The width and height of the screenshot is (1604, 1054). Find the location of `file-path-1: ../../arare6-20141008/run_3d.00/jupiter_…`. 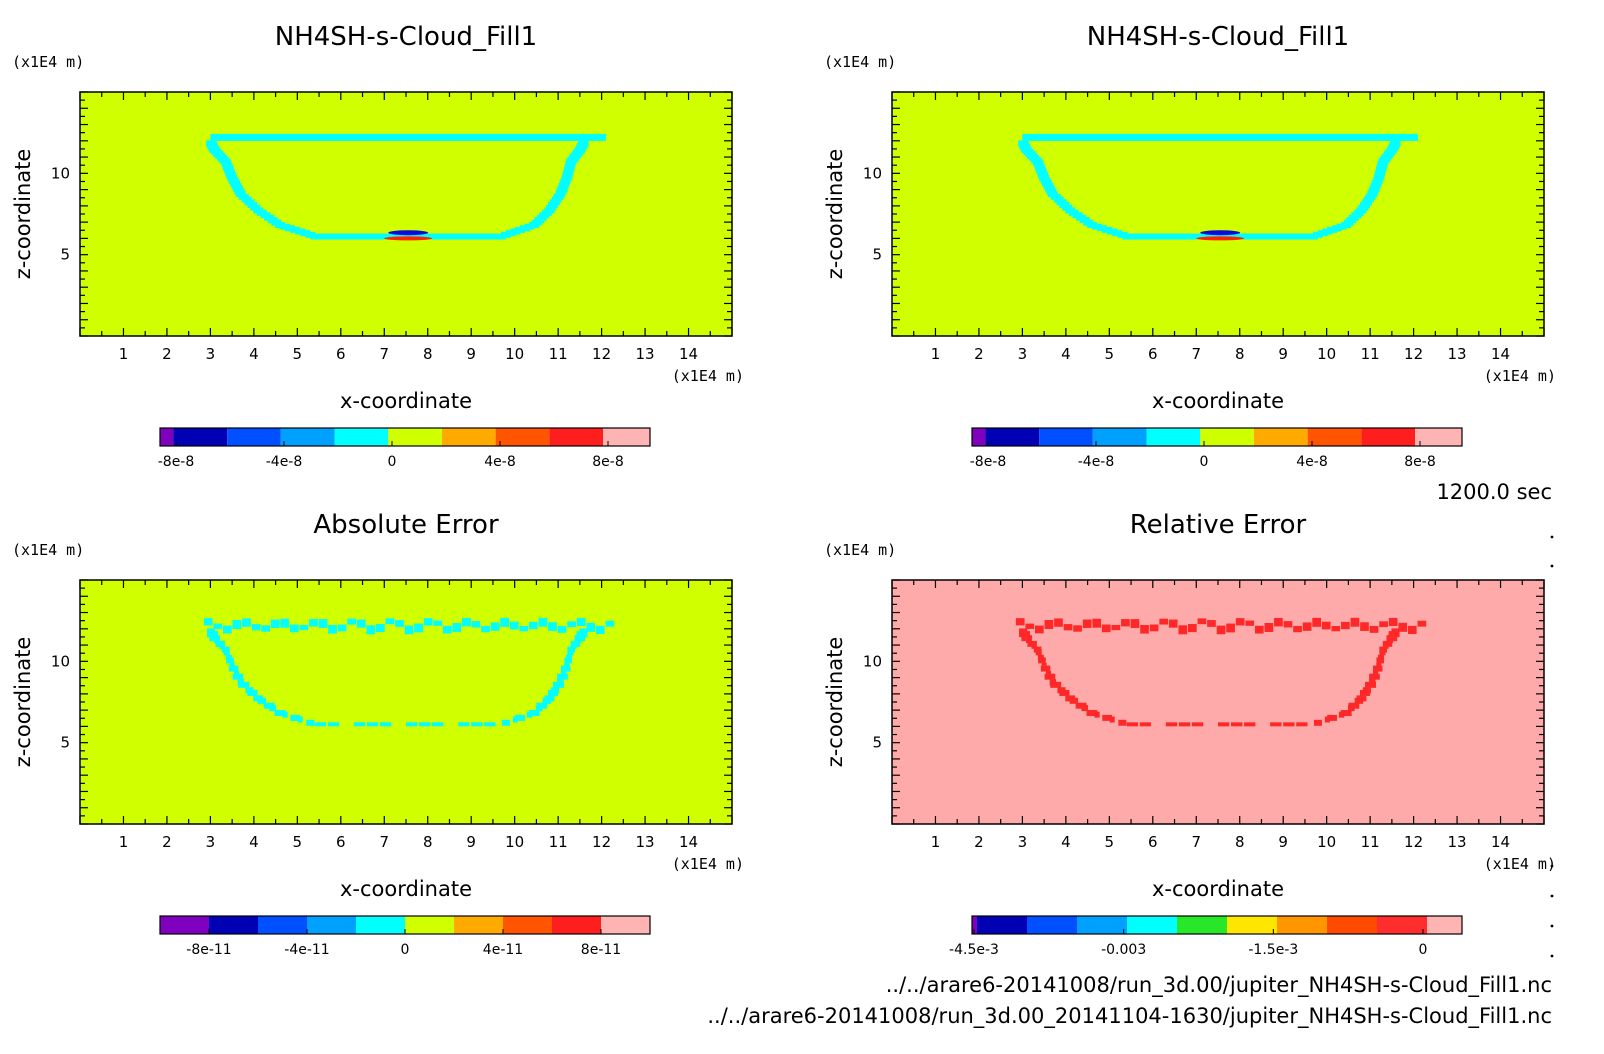

file-path-1: ../../arare6-20141008/run_3d.00/jupiter_… is located at coordinates (1219, 985).